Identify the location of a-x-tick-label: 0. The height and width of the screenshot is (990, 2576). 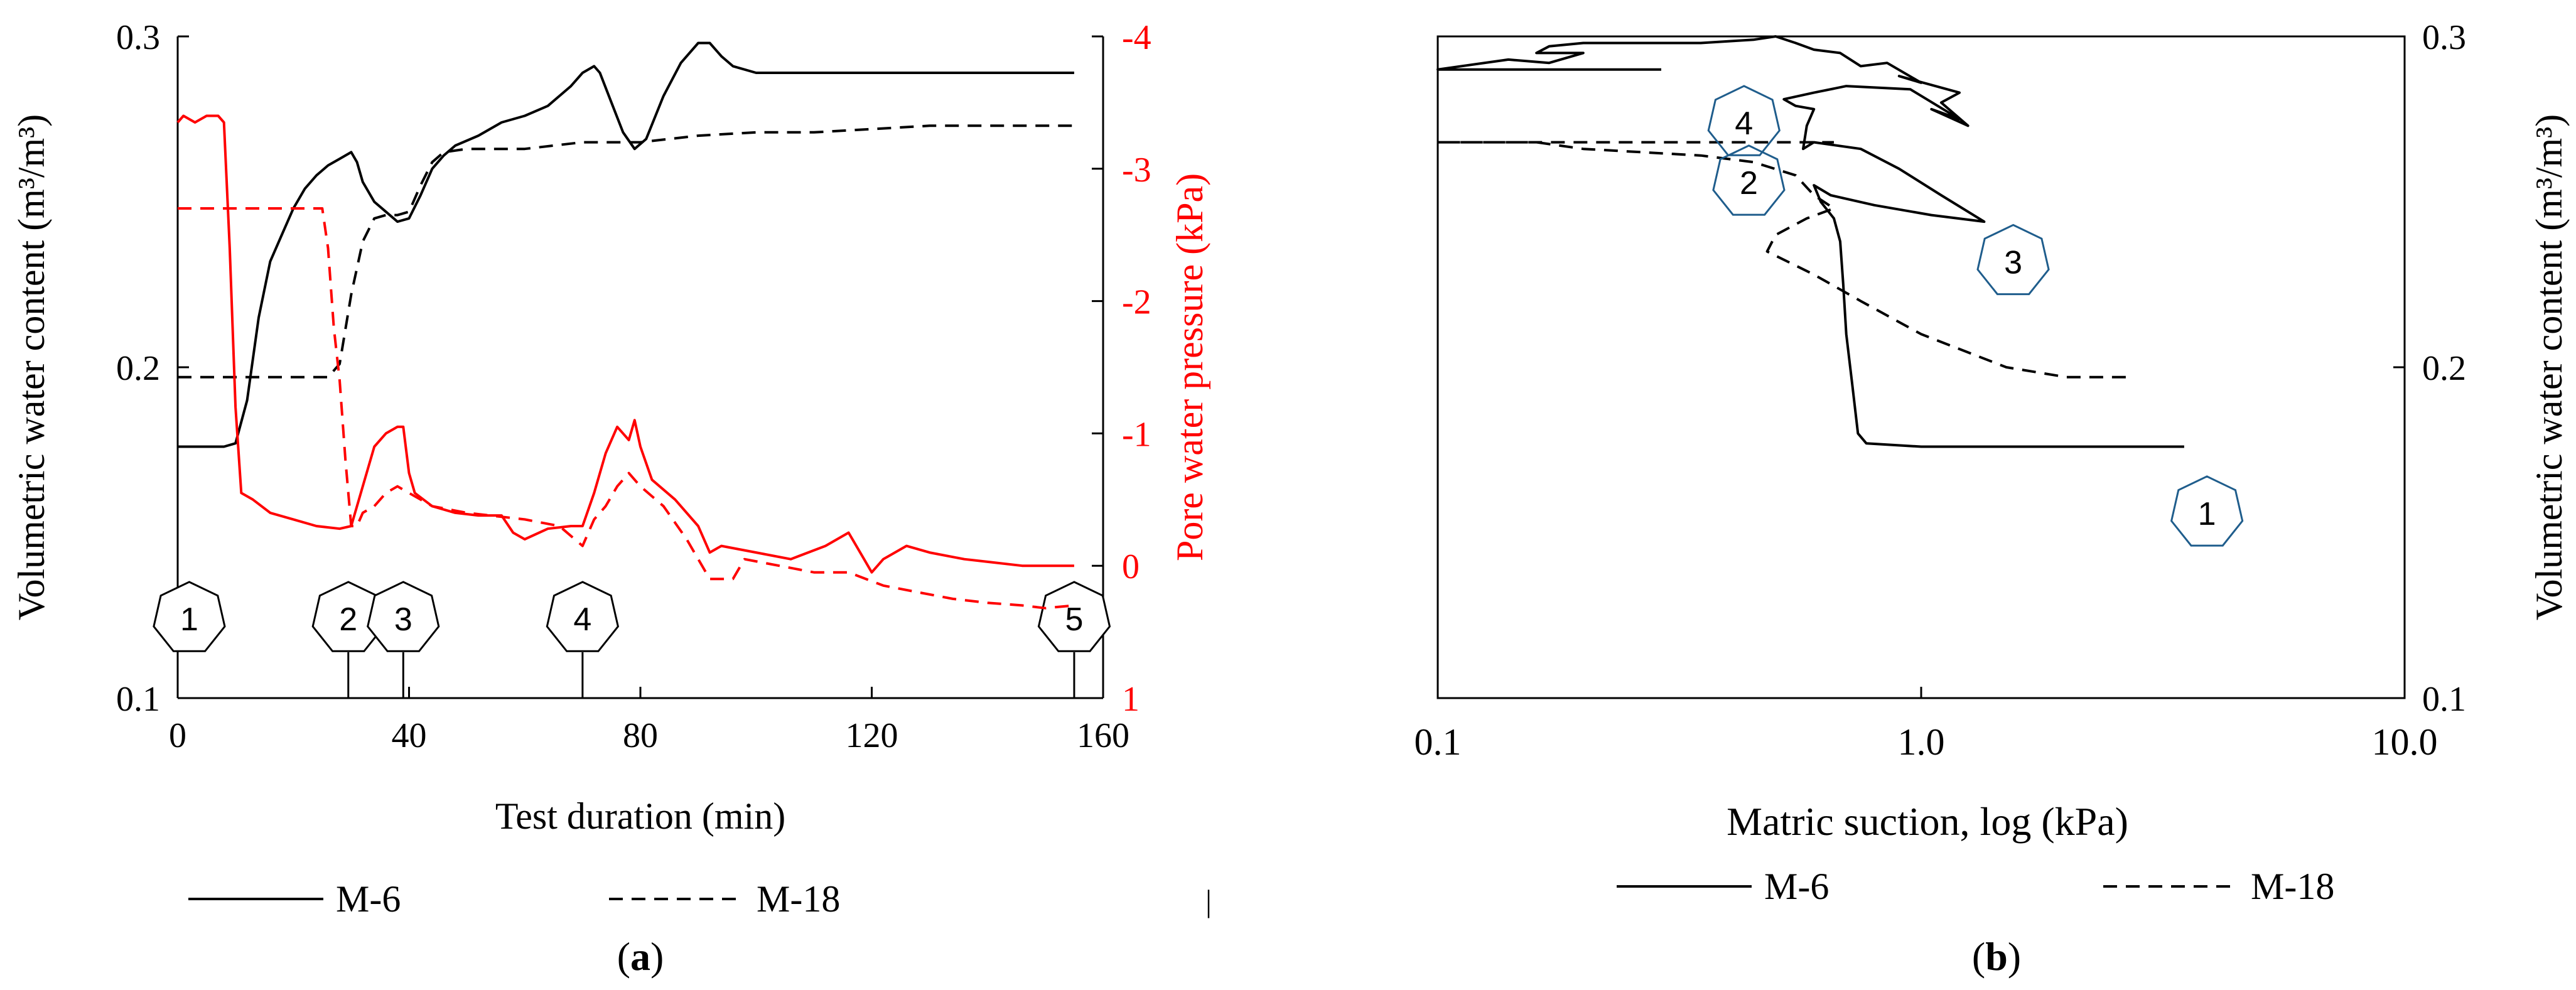
(177, 735).